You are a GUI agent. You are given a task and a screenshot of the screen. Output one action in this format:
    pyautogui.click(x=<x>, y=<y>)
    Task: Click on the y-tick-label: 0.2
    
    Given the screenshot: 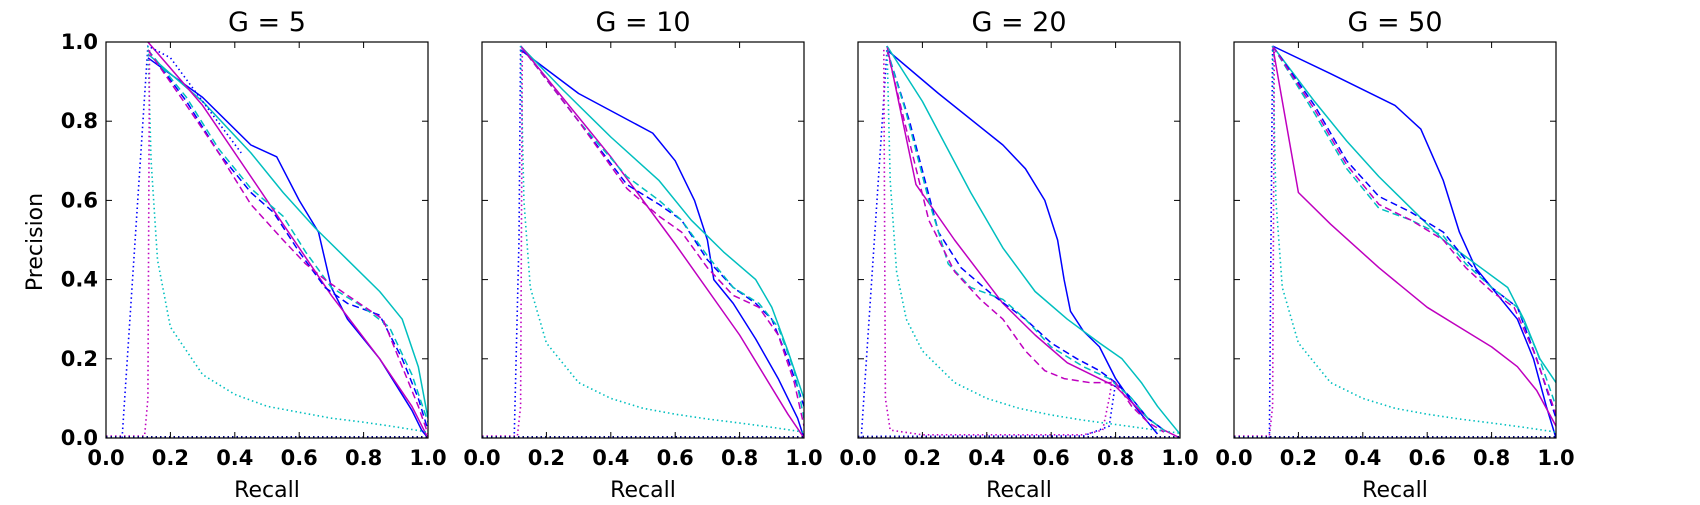 What is the action you would take?
    pyautogui.click(x=79, y=359)
    